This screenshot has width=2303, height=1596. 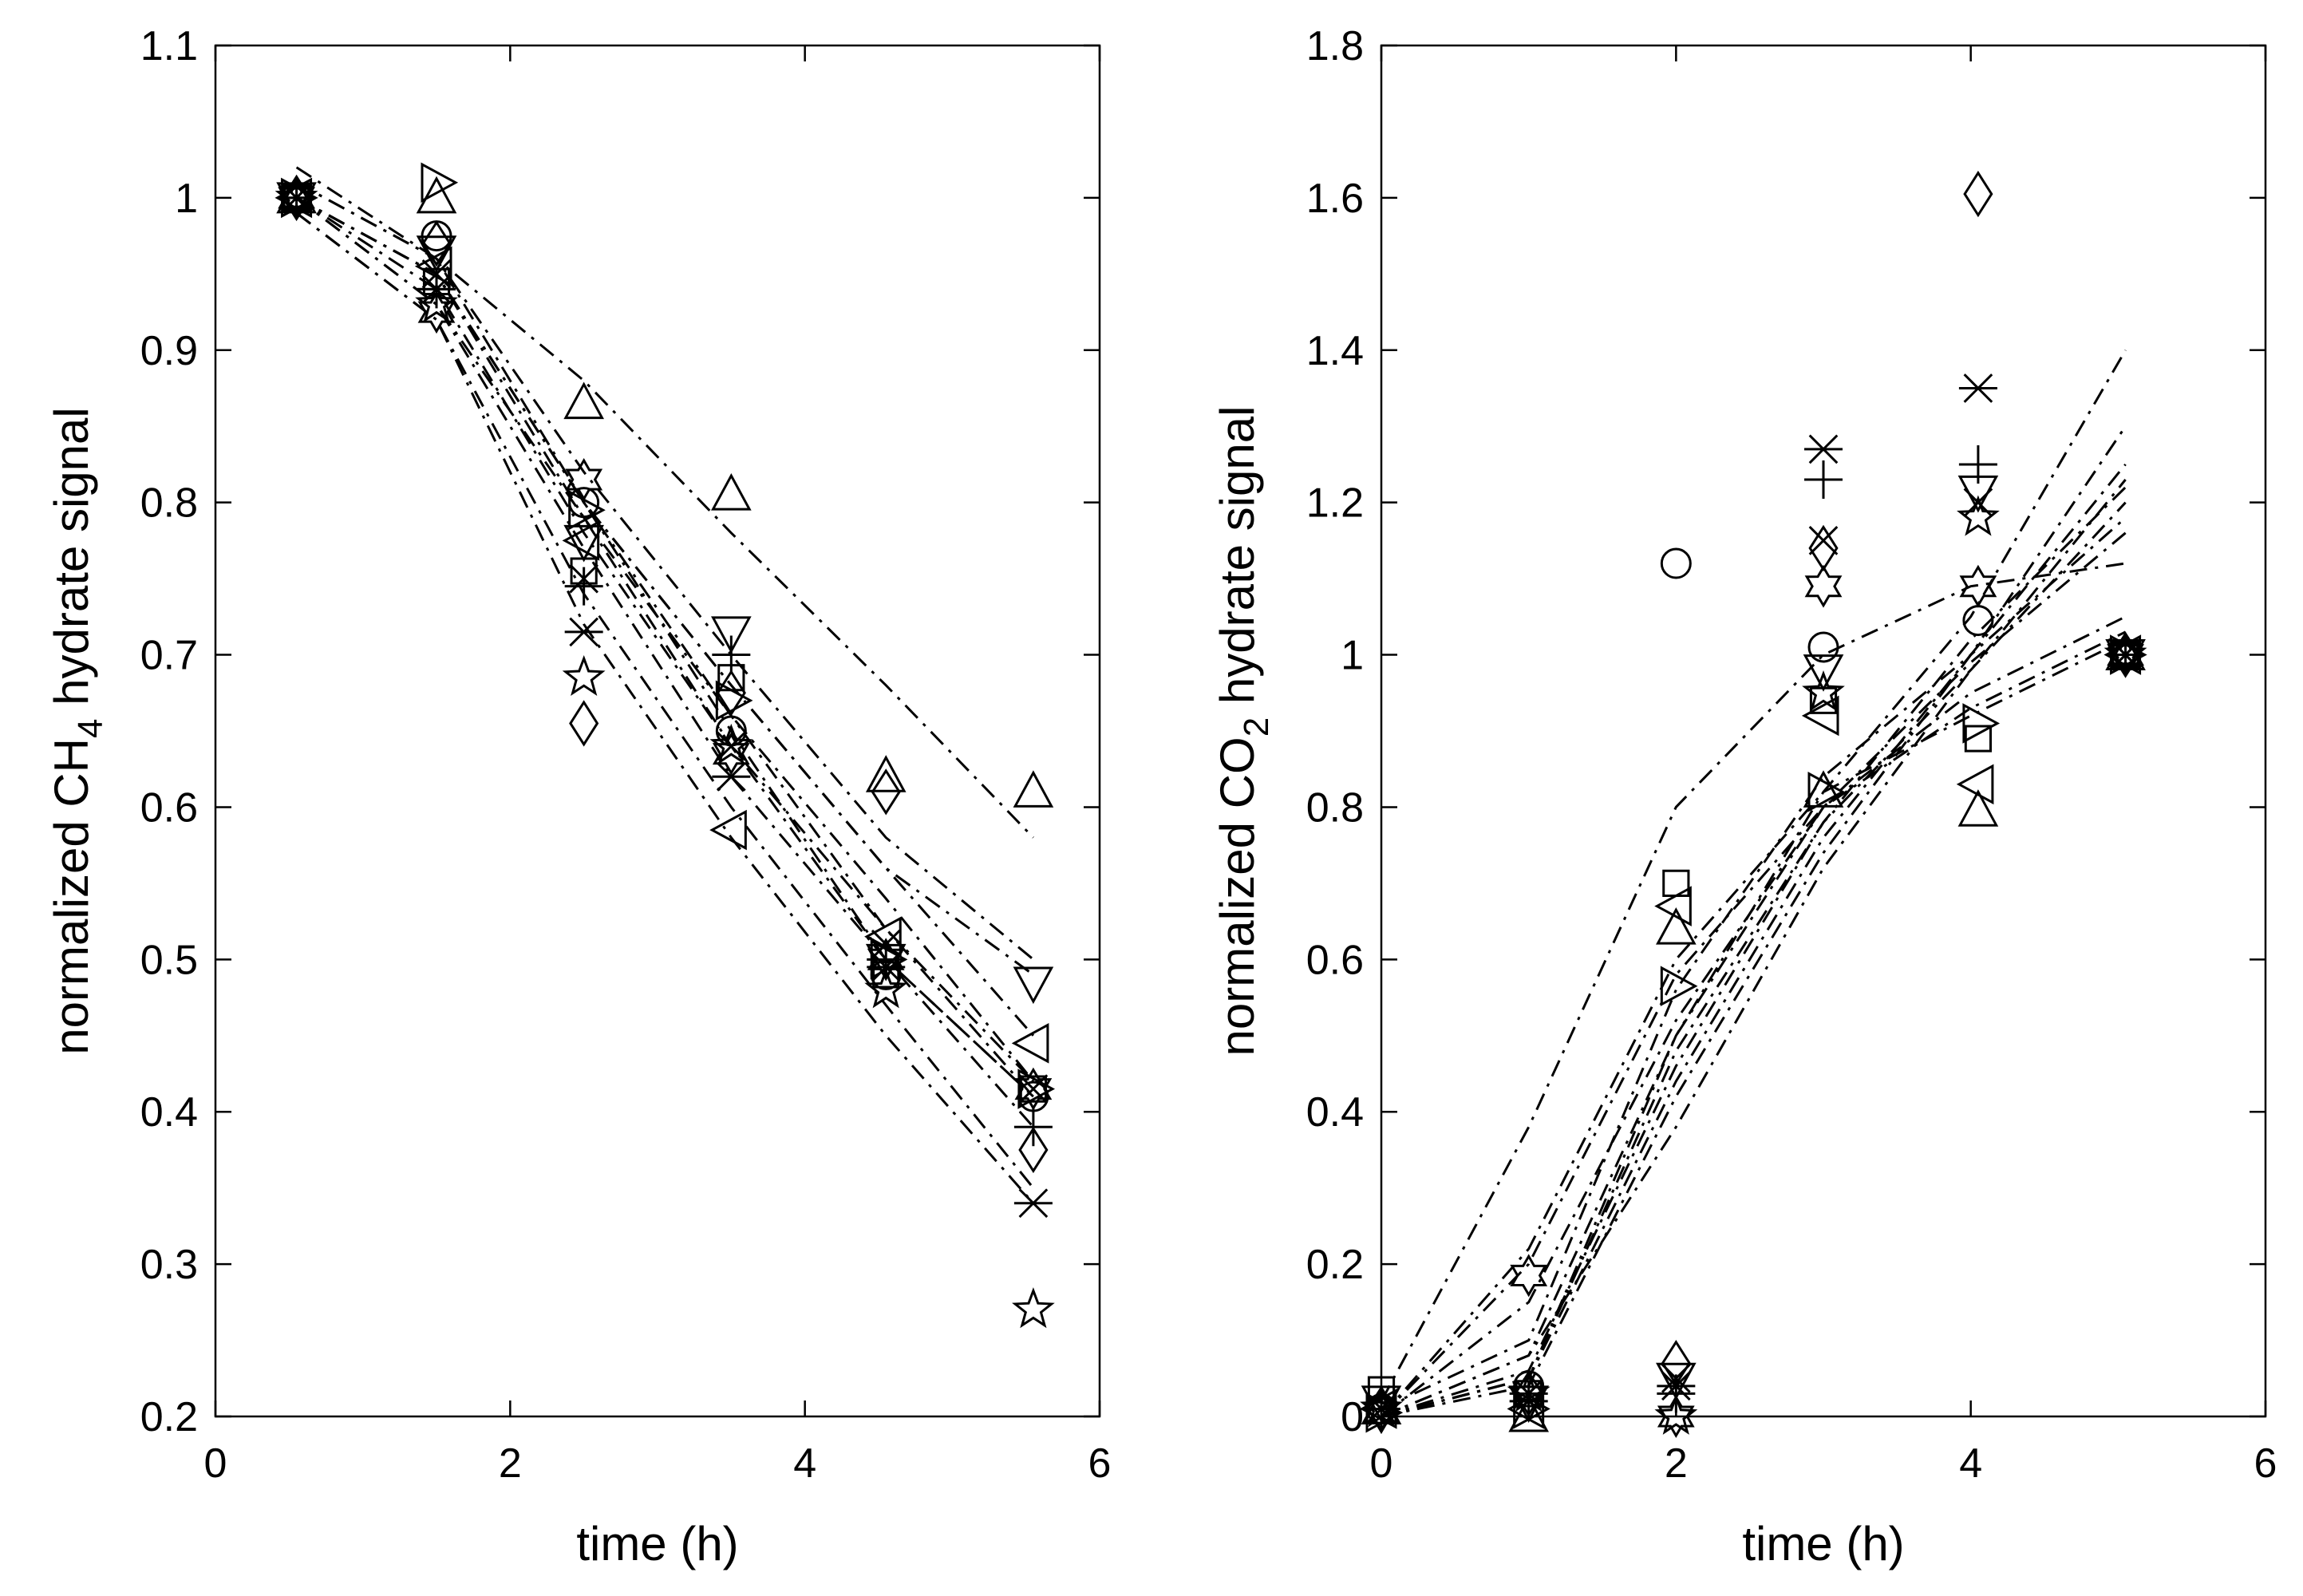 What do you see at coordinates (169, 807) in the screenshot?
I see `y-tick-label: 0.6` at bounding box center [169, 807].